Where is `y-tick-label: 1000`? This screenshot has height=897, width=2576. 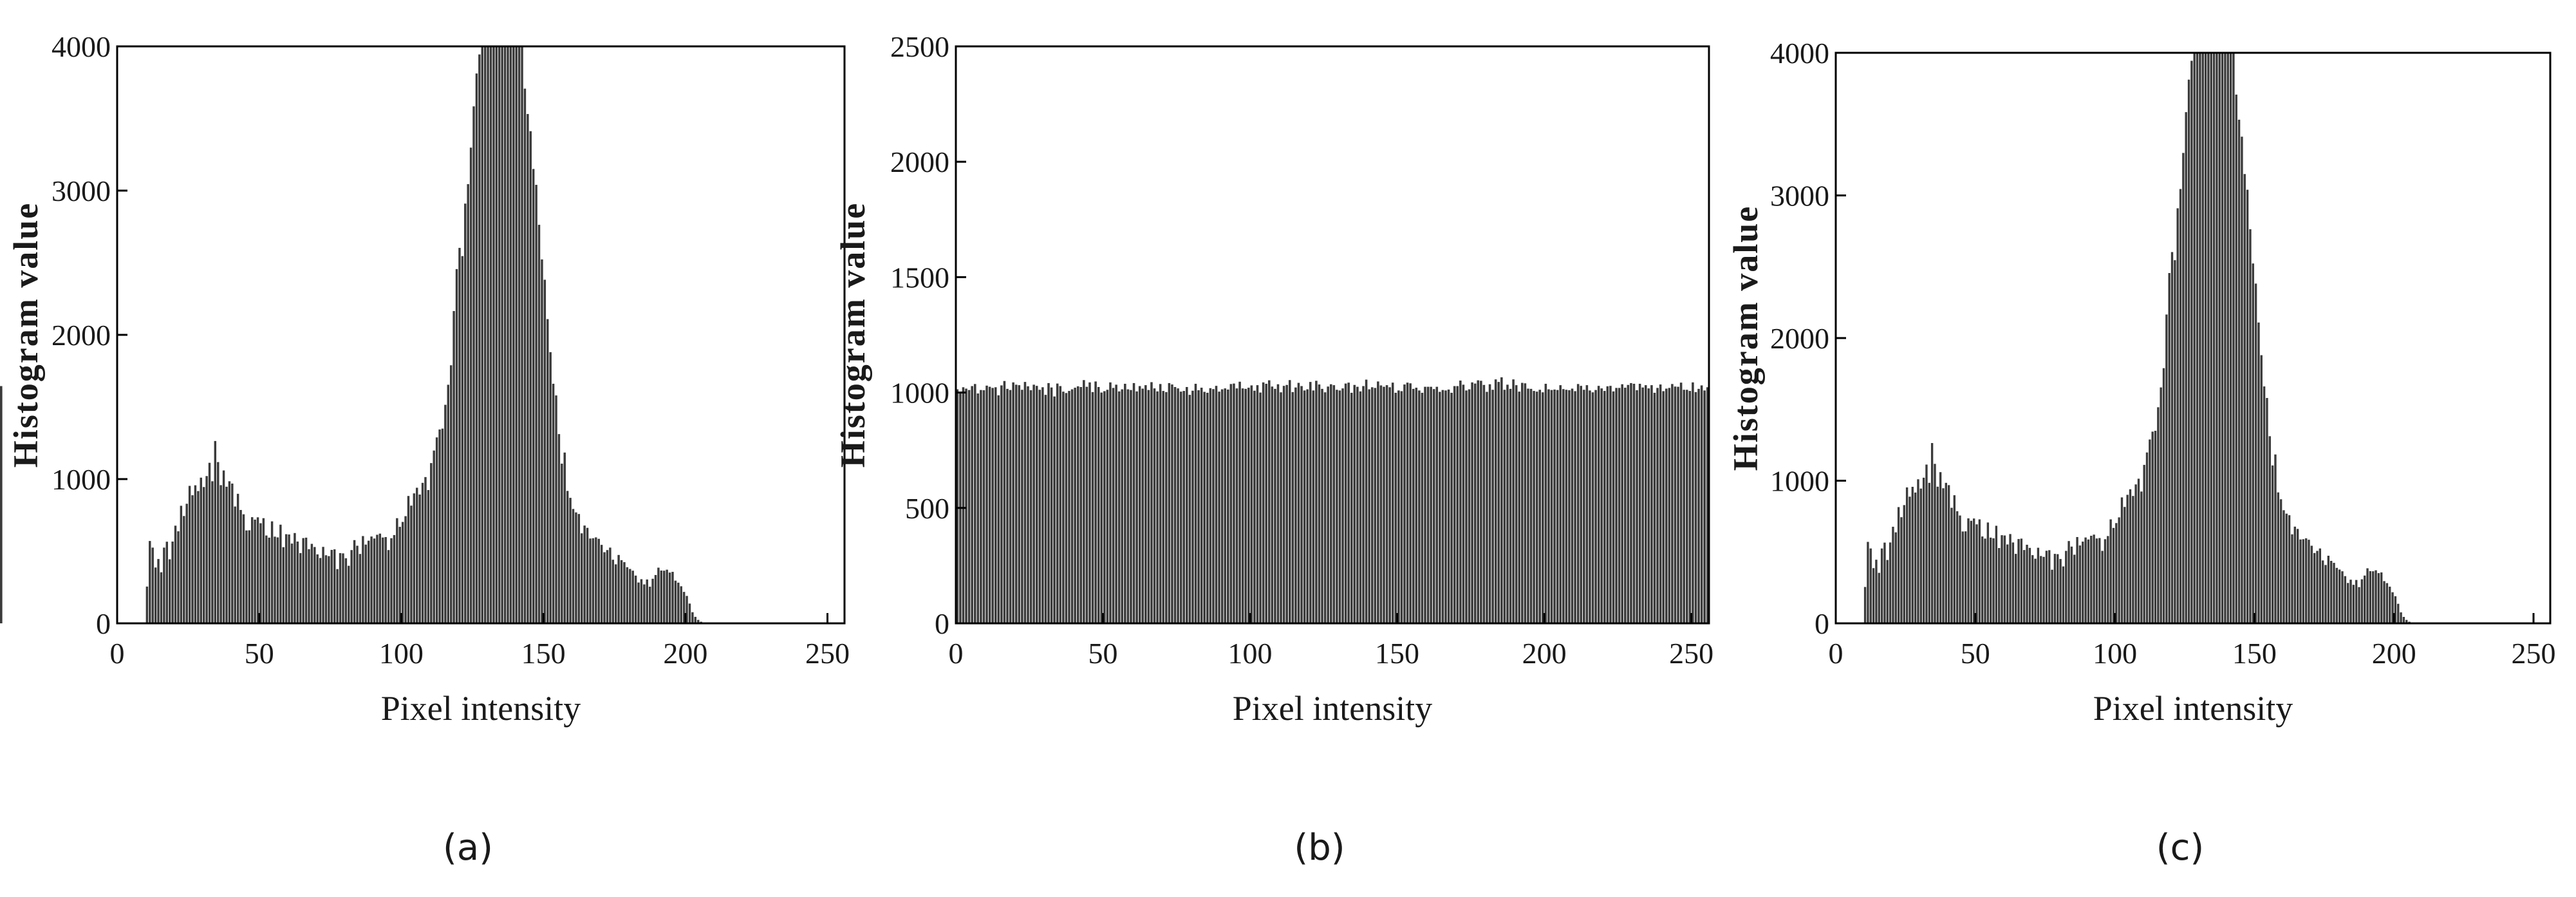 y-tick-label: 1000 is located at coordinates (1799, 481).